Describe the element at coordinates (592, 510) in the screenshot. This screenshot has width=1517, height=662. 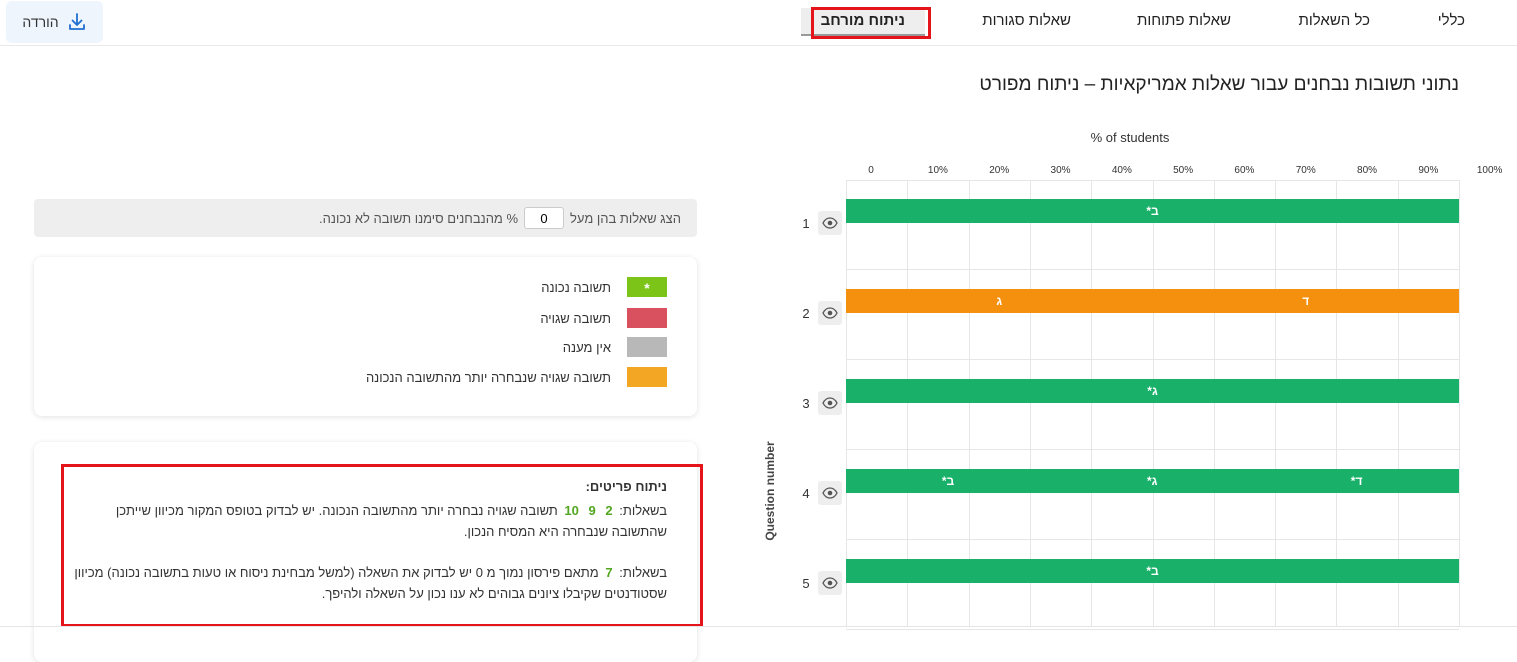
I see `question-link: 9` at that location.